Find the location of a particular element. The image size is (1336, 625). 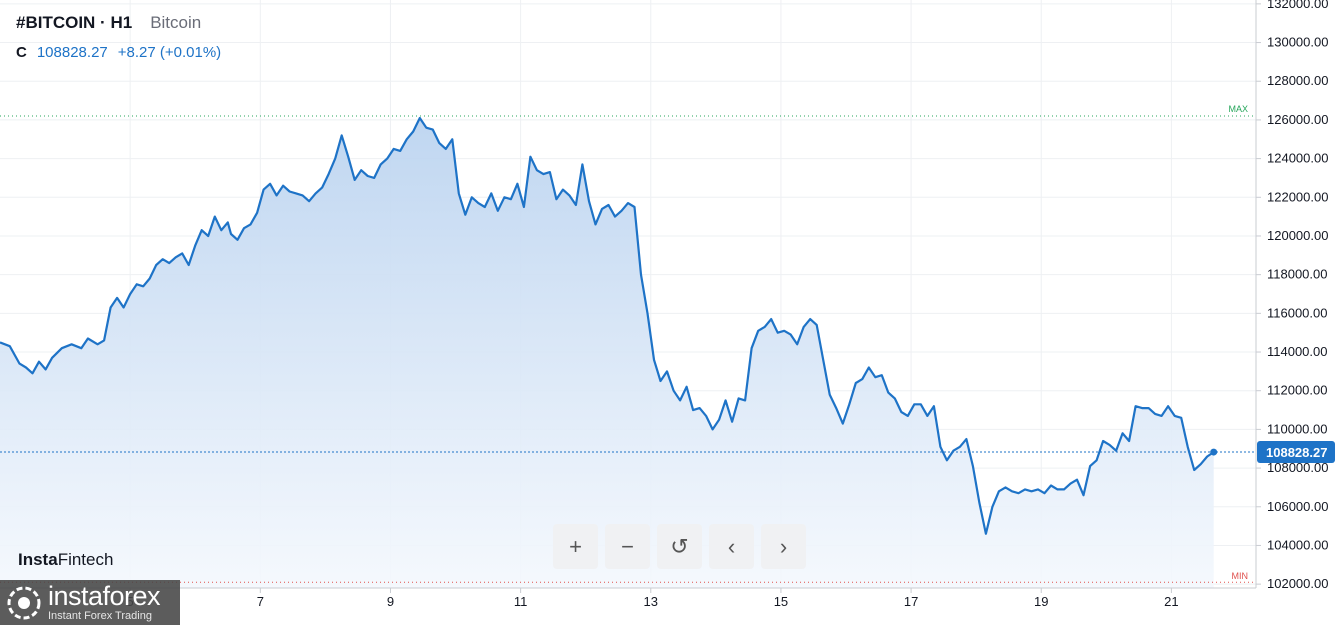

y-tick-label: 116000.00 is located at coordinates (1297, 312).